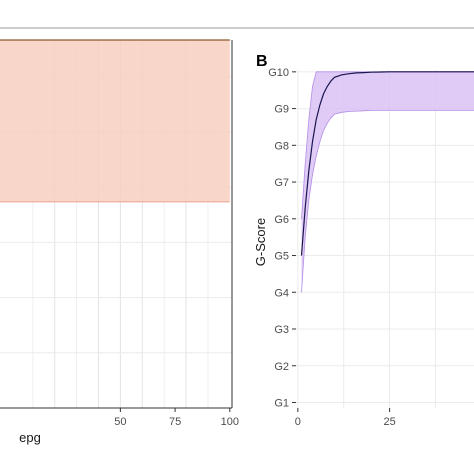 The height and width of the screenshot is (474, 474). I want to click on panel-b-y-tick-label: G10, so click(278, 73).